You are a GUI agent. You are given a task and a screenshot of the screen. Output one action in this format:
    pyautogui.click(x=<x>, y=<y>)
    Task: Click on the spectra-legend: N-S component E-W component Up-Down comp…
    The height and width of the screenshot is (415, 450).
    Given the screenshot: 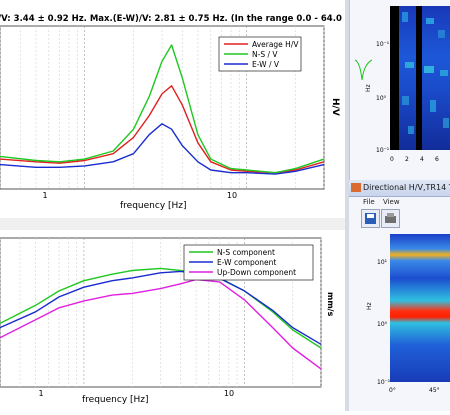 What is the action you would take?
    pyautogui.click(x=248, y=262)
    